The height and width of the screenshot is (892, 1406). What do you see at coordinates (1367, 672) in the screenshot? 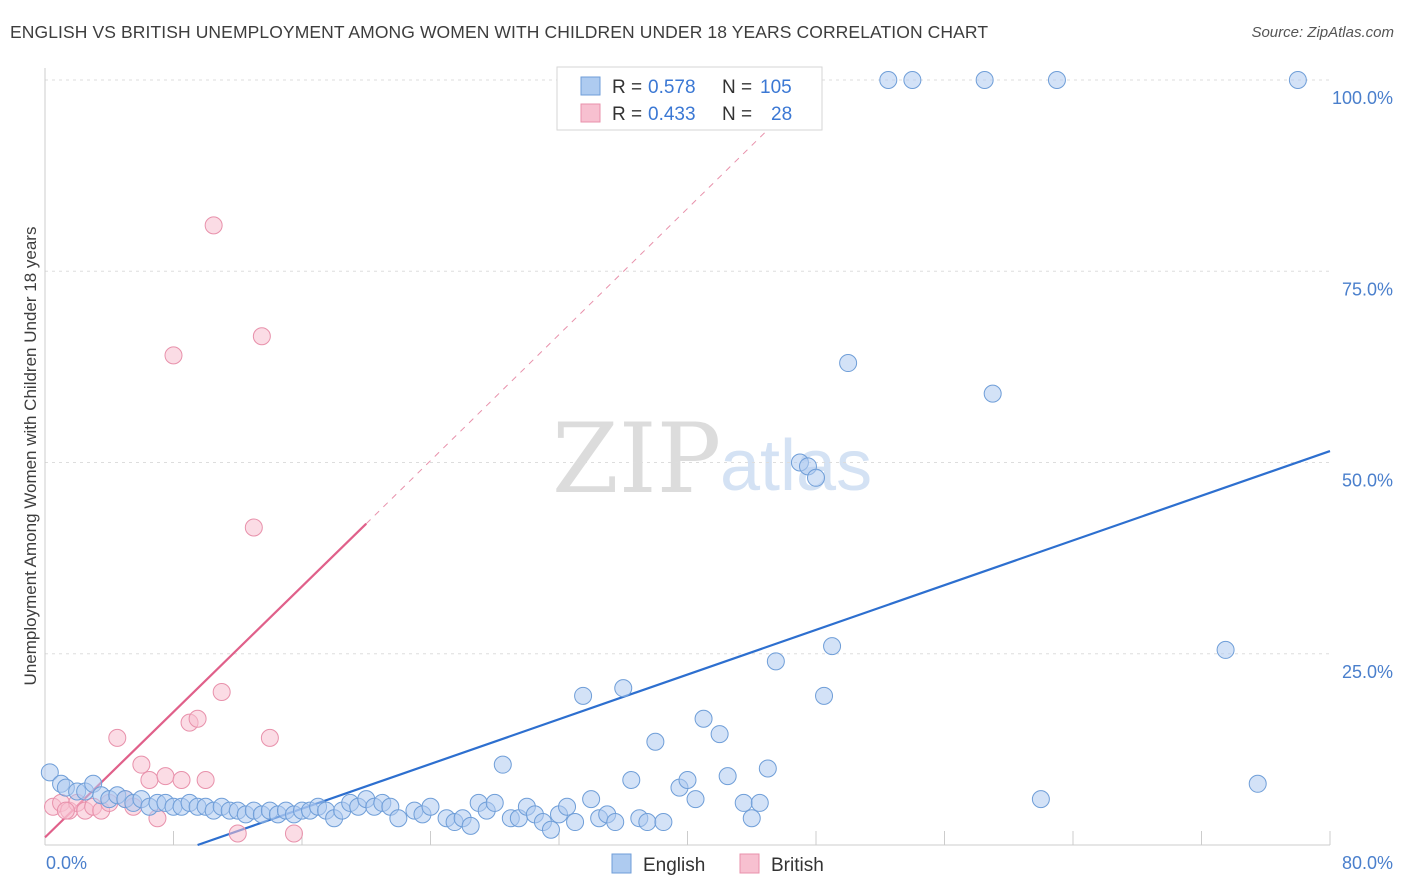
I see `y-tick-label-0: 25.0%` at bounding box center [1367, 672].